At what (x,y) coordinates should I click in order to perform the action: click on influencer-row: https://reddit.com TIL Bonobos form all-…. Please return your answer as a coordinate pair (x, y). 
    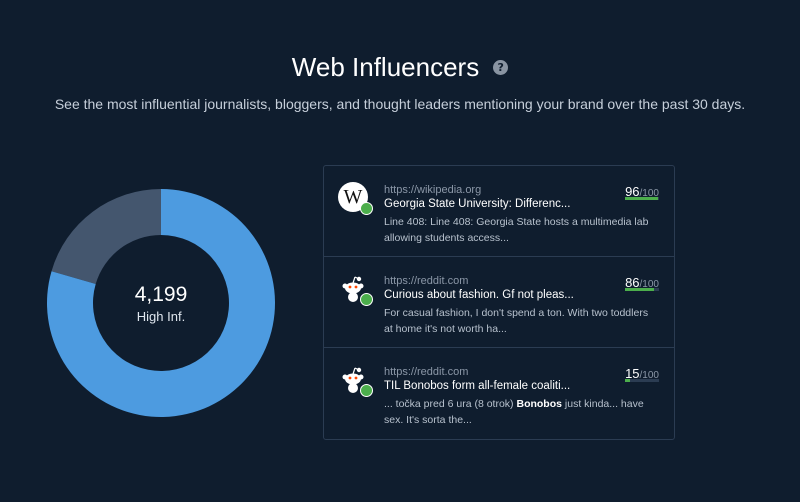
    Looking at the image, I should click on (499, 393).